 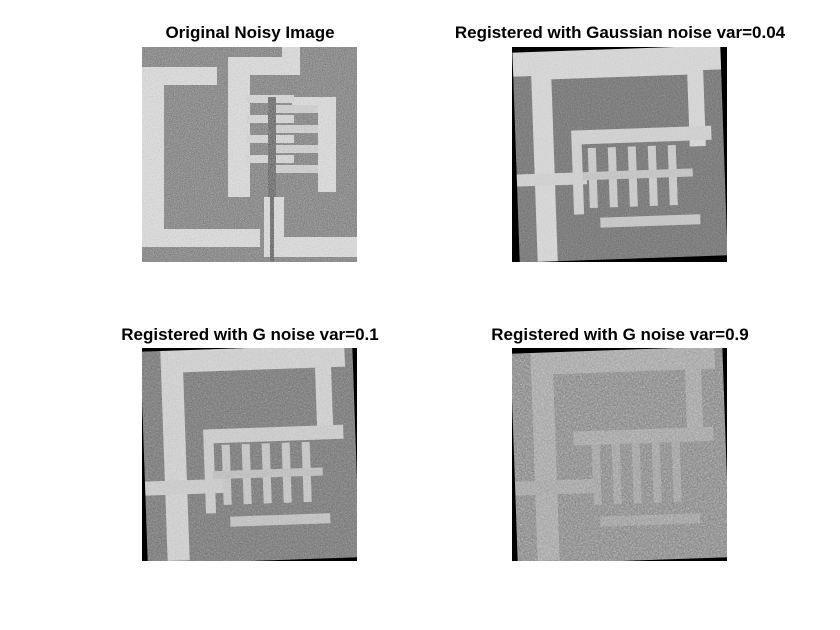 What do you see at coordinates (620, 334) in the screenshot?
I see `panel-title-var-09: Registered with G noise var=0.9` at bounding box center [620, 334].